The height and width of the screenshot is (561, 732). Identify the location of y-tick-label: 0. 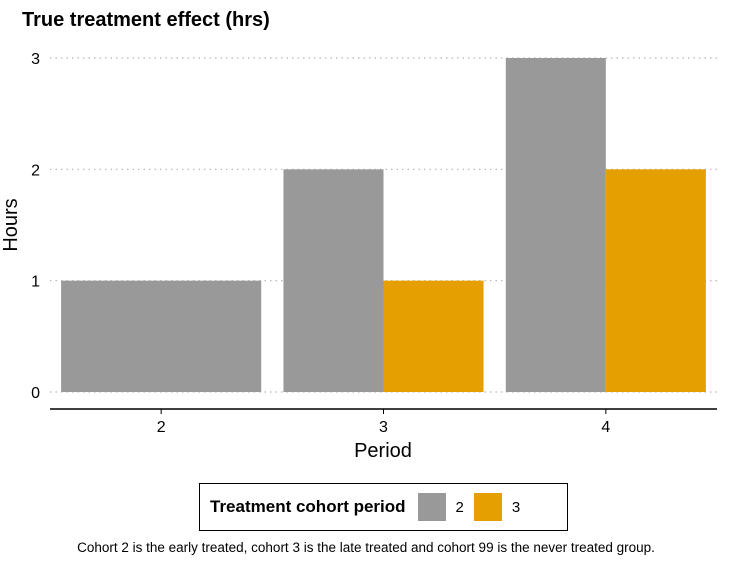
(35, 393).